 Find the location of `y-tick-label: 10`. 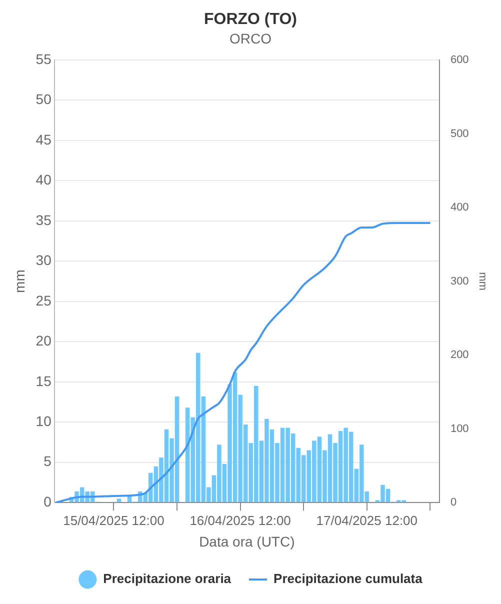

y-tick-label: 10 is located at coordinates (44, 420).